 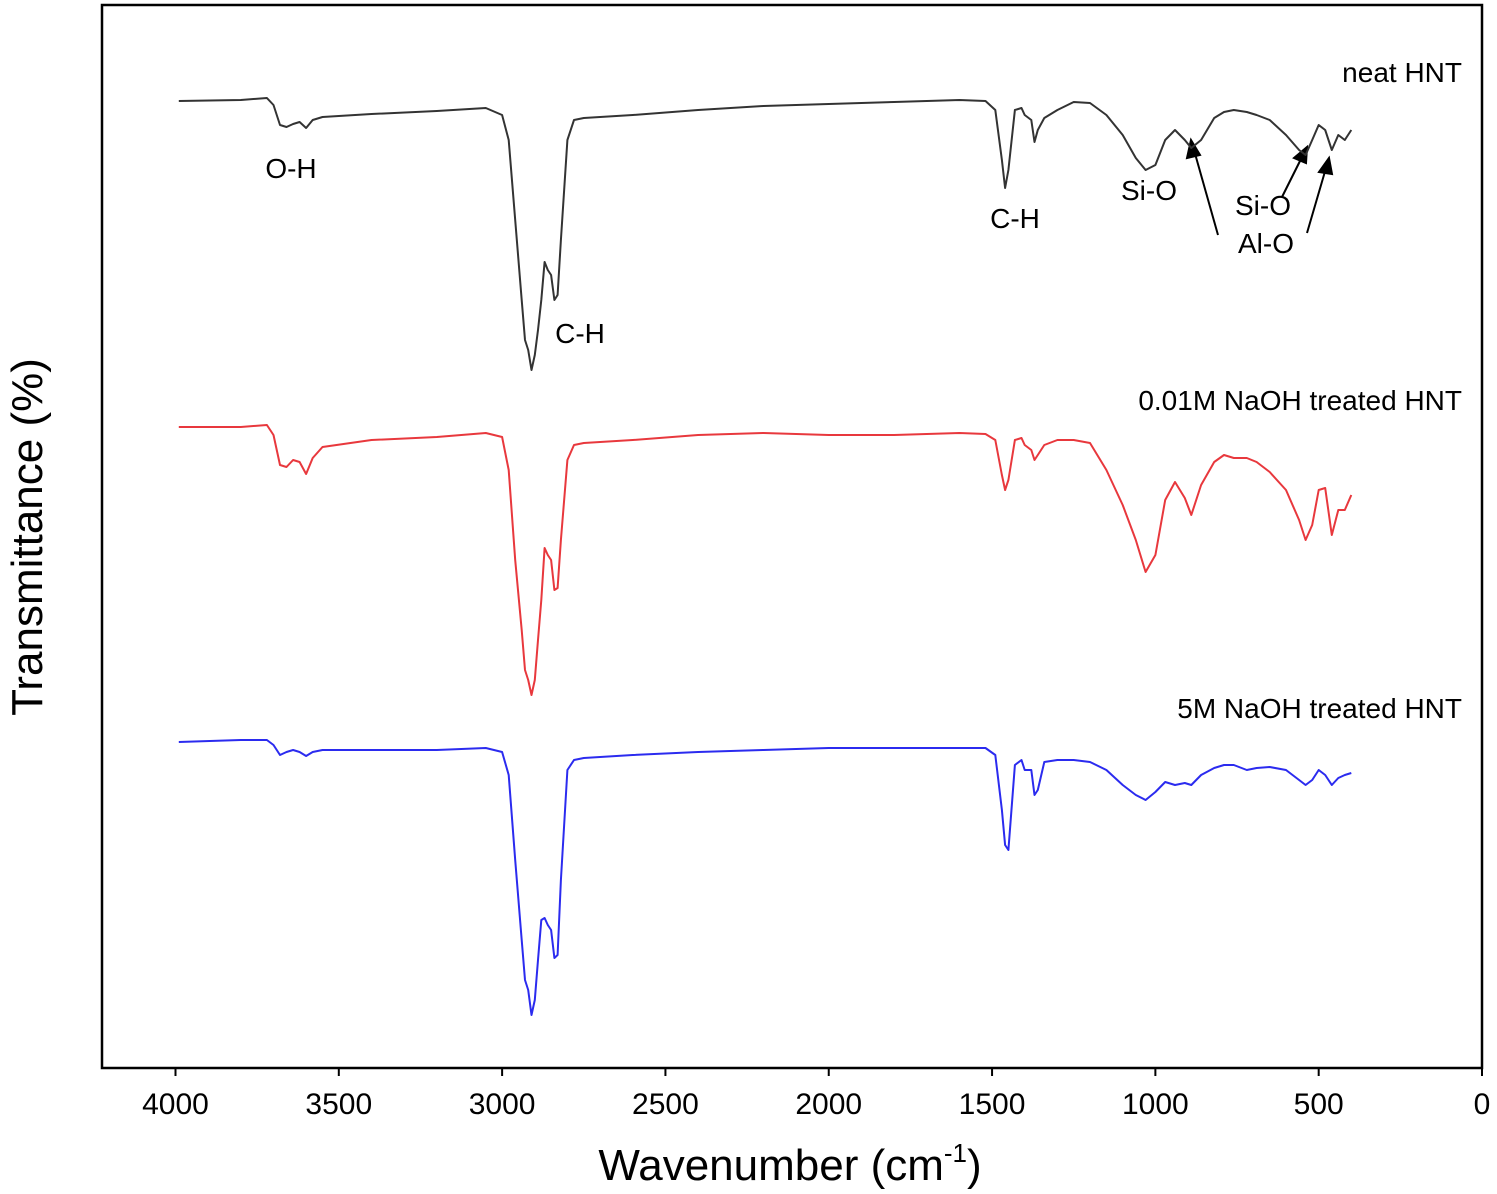 What do you see at coordinates (992, 1104) in the screenshot?
I see `x-tick-label: 1500` at bounding box center [992, 1104].